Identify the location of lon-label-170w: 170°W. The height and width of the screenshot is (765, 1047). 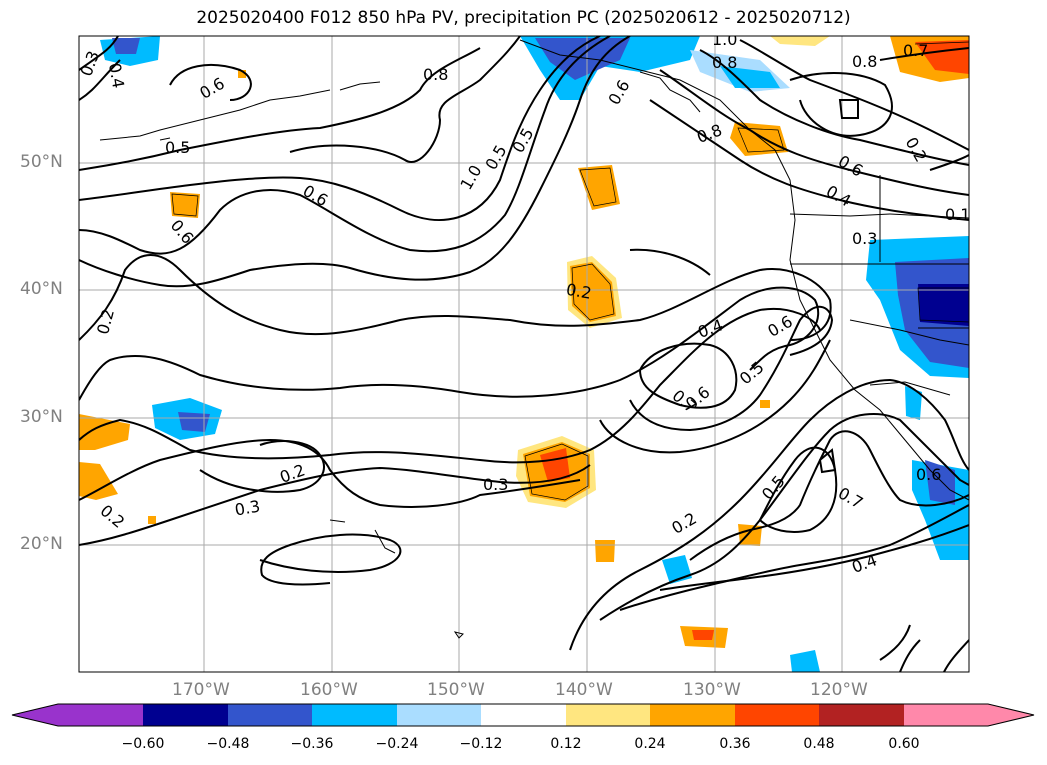
(201, 690).